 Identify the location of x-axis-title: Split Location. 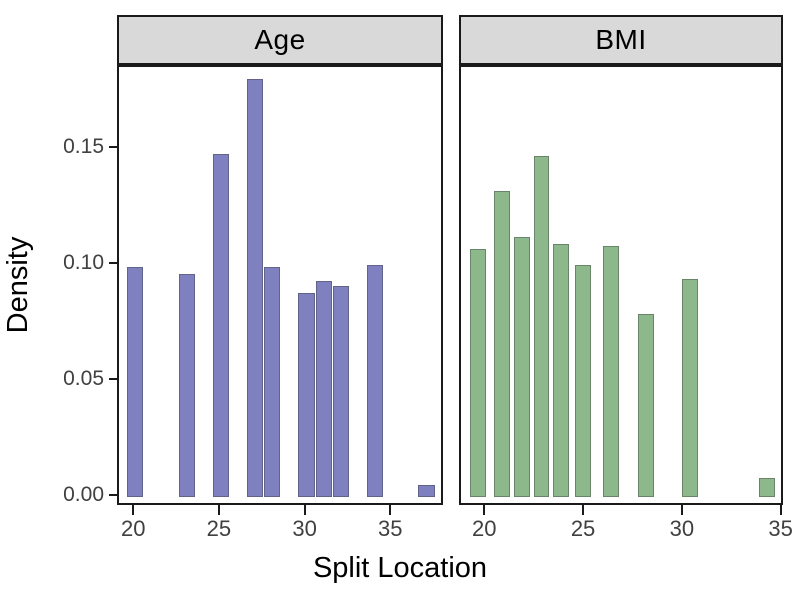
(400, 568).